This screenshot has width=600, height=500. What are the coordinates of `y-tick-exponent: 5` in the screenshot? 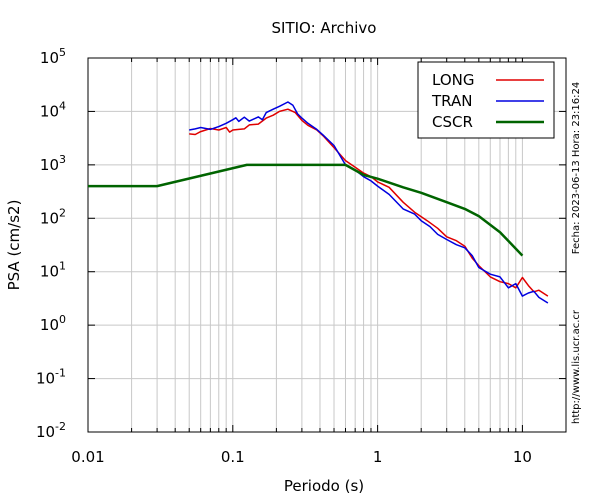 It's located at (62, 52).